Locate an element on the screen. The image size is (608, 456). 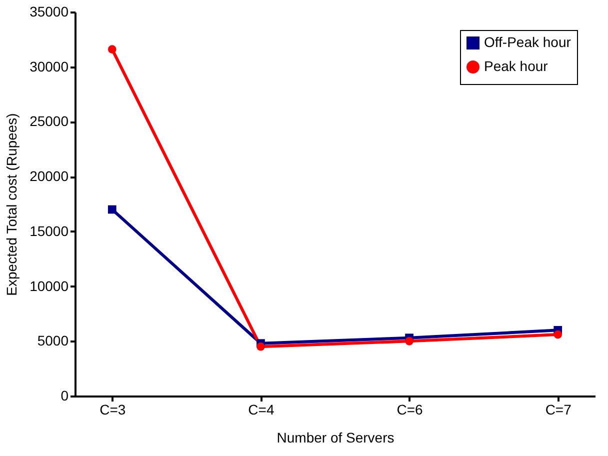
y-tick-label: 20000 is located at coordinates (49, 176).